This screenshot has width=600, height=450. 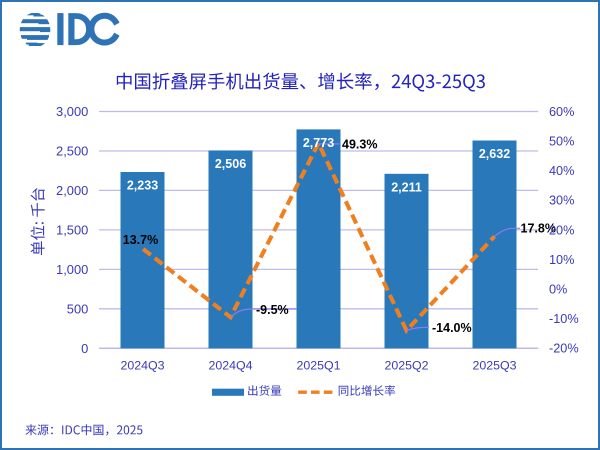 What do you see at coordinates (406, 187) in the screenshot?
I see `svg-text: 2,211` at bounding box center [406, 187].